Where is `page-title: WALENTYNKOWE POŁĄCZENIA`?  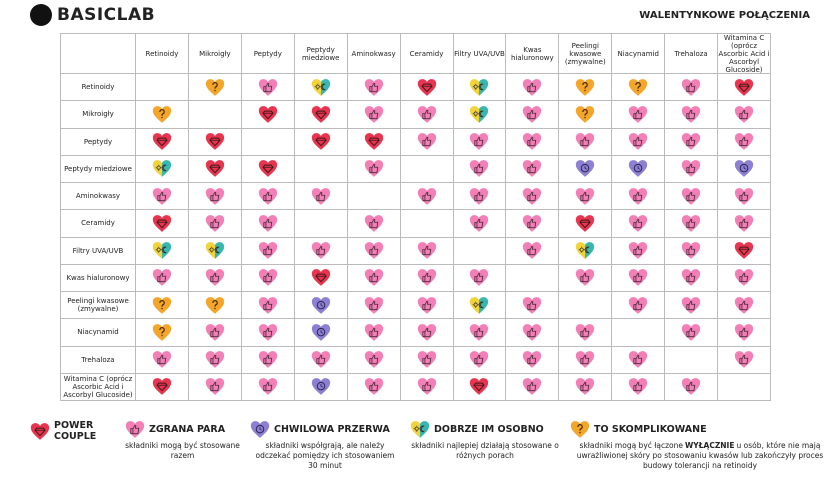
page-title: WALENTYNKOWE POŁĄCZENIA is located at coordinates (724, 15).